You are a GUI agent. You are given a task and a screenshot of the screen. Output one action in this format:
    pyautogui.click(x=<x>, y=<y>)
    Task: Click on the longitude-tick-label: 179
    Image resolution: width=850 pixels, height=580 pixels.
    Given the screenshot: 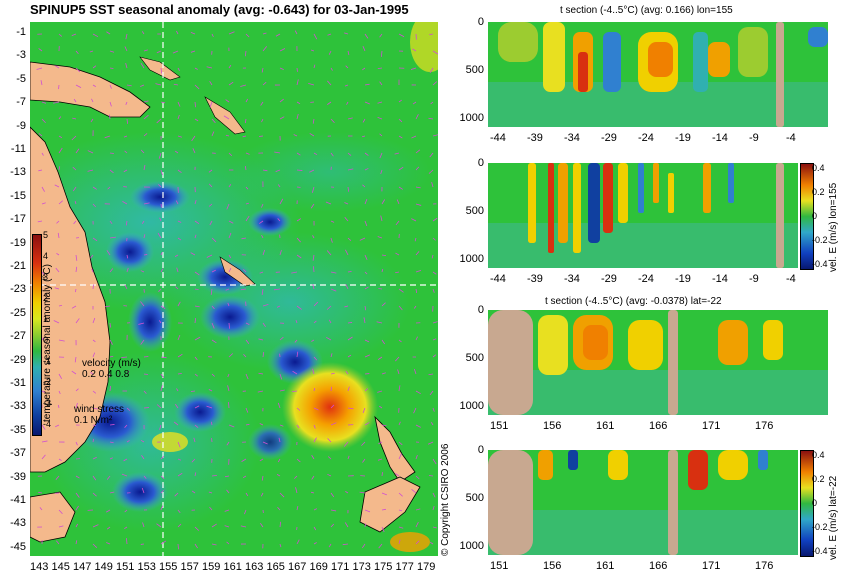 What is the action you would take?
    pyautogui.click(x=426, y=567)
    